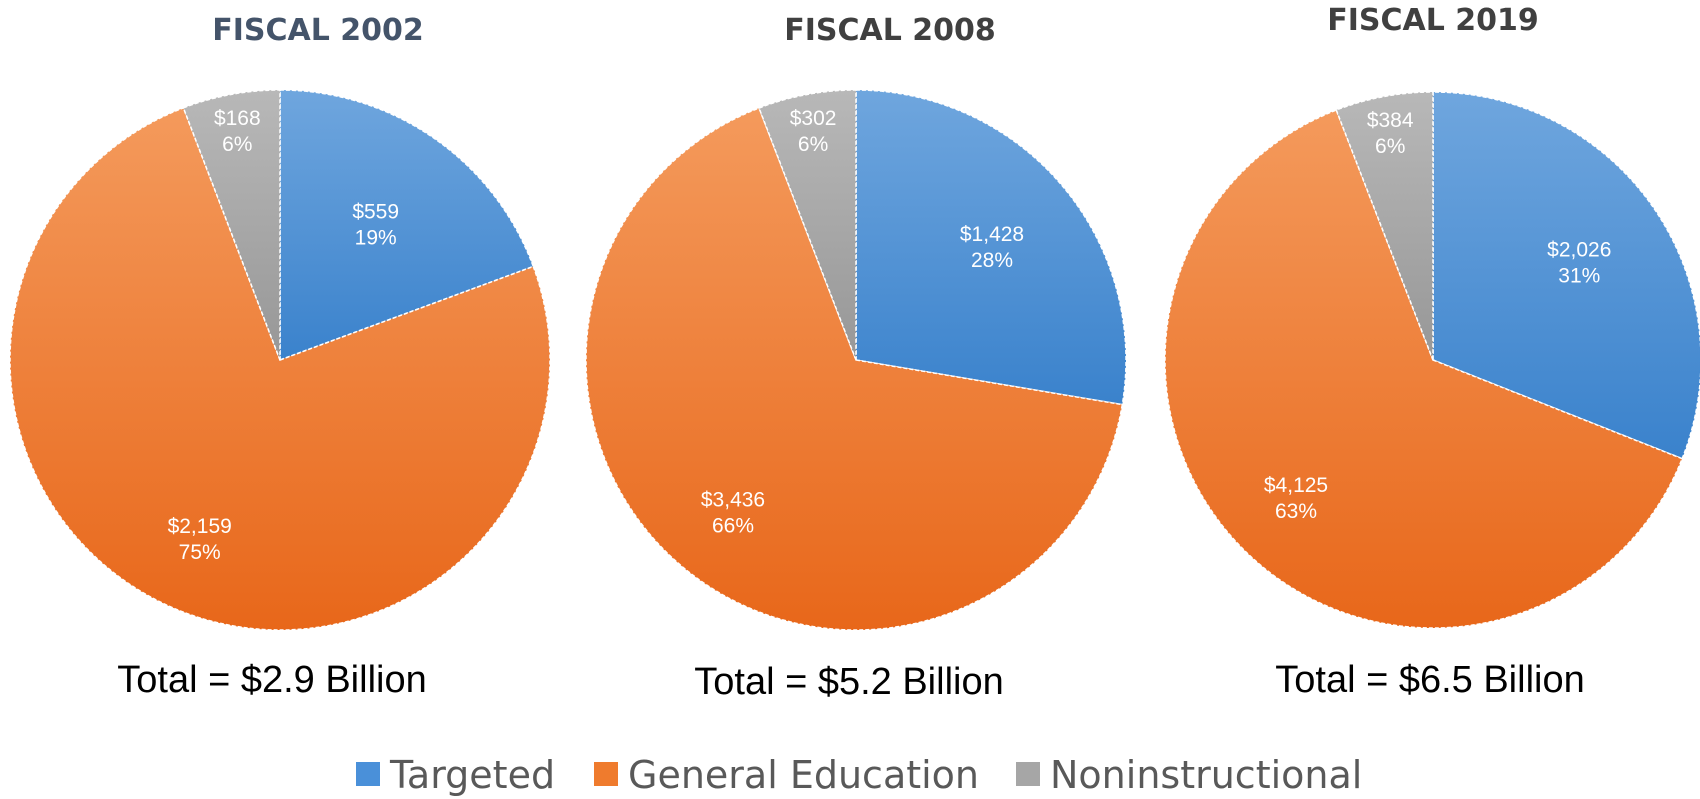  What do you see at coordinates (1296, 485) in the screenshot?
I see `slice-value-label: $4,125` at bounding box center [1296, 485].